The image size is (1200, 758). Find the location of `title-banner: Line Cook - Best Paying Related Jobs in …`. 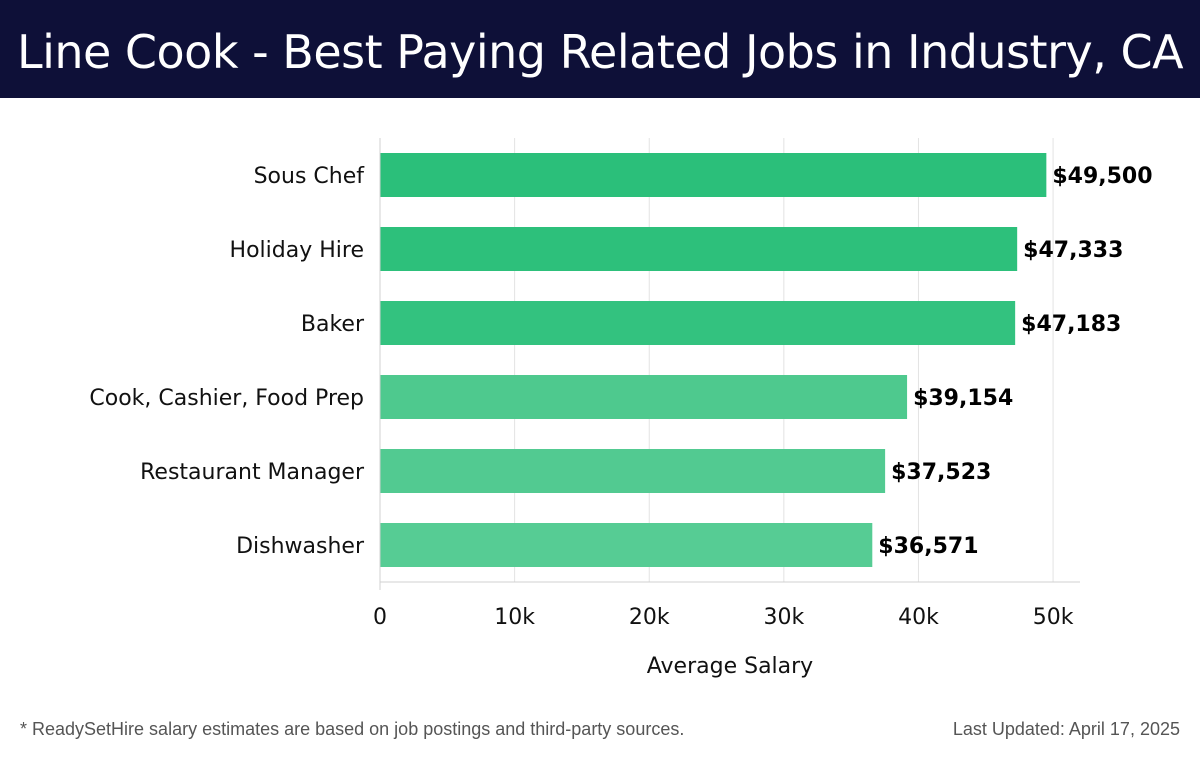

title-banner: Line Cook - Best Paying Related Jobs in … is located at coordinates (600, 49).